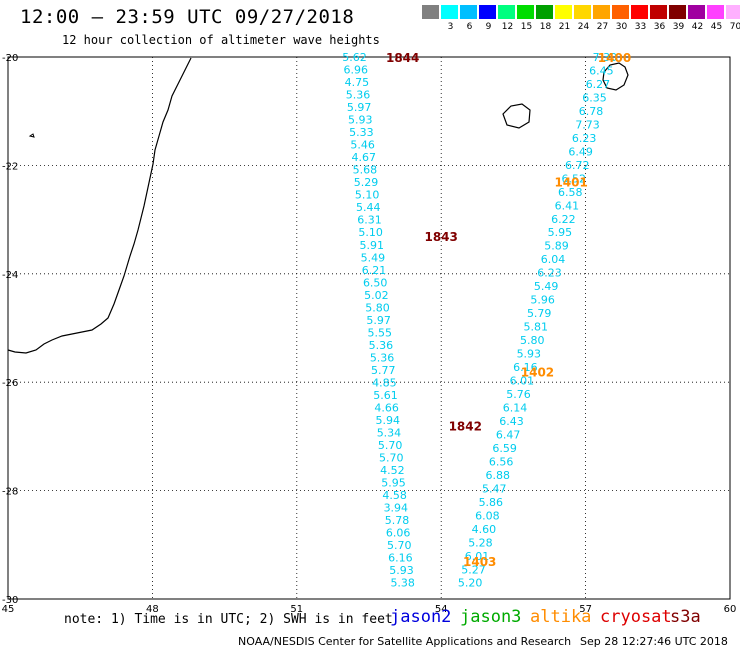  Describe the element at coordinates (654, 641) in the screenshot. I see `generated-timestamp: Sep 28 12:27:46 UTC 2018` at that location.